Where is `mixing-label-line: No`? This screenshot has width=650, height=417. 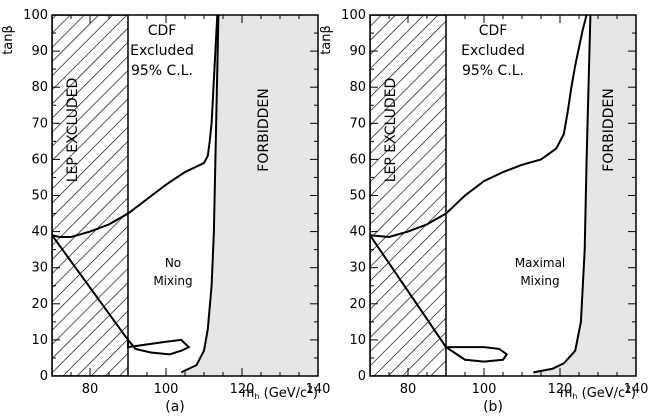
mixing-label-line: No is located at coordinates (173, 263).